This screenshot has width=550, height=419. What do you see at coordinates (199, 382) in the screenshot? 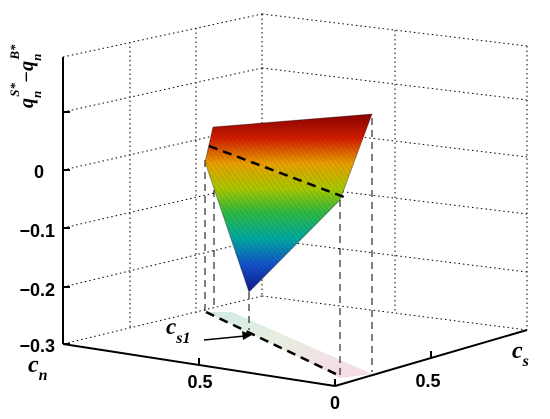
I see `cn-tick-label: 0.5` at bounding box center [199, 382].